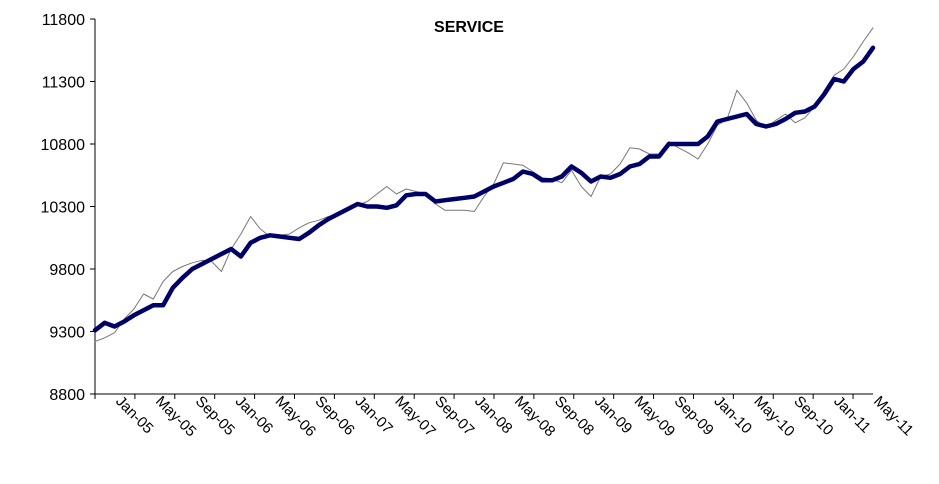 The height and width of the screenshot is (484, 939). I want to click on x-axis, so click(483, 396).